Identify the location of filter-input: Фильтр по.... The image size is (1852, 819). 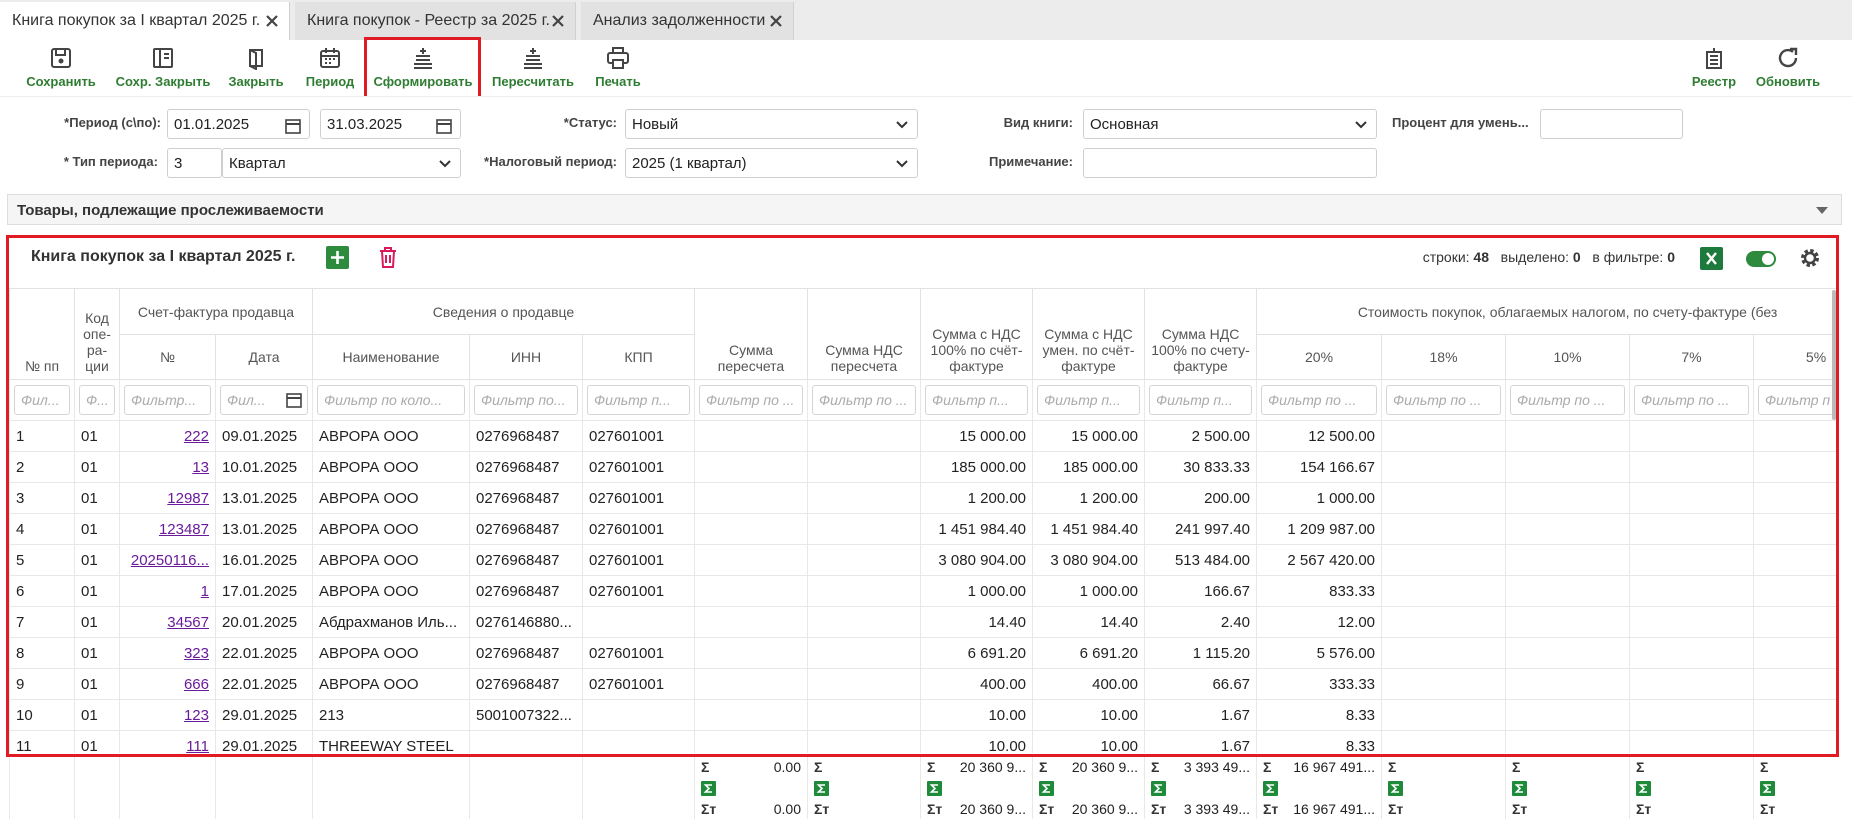
(526, 400).